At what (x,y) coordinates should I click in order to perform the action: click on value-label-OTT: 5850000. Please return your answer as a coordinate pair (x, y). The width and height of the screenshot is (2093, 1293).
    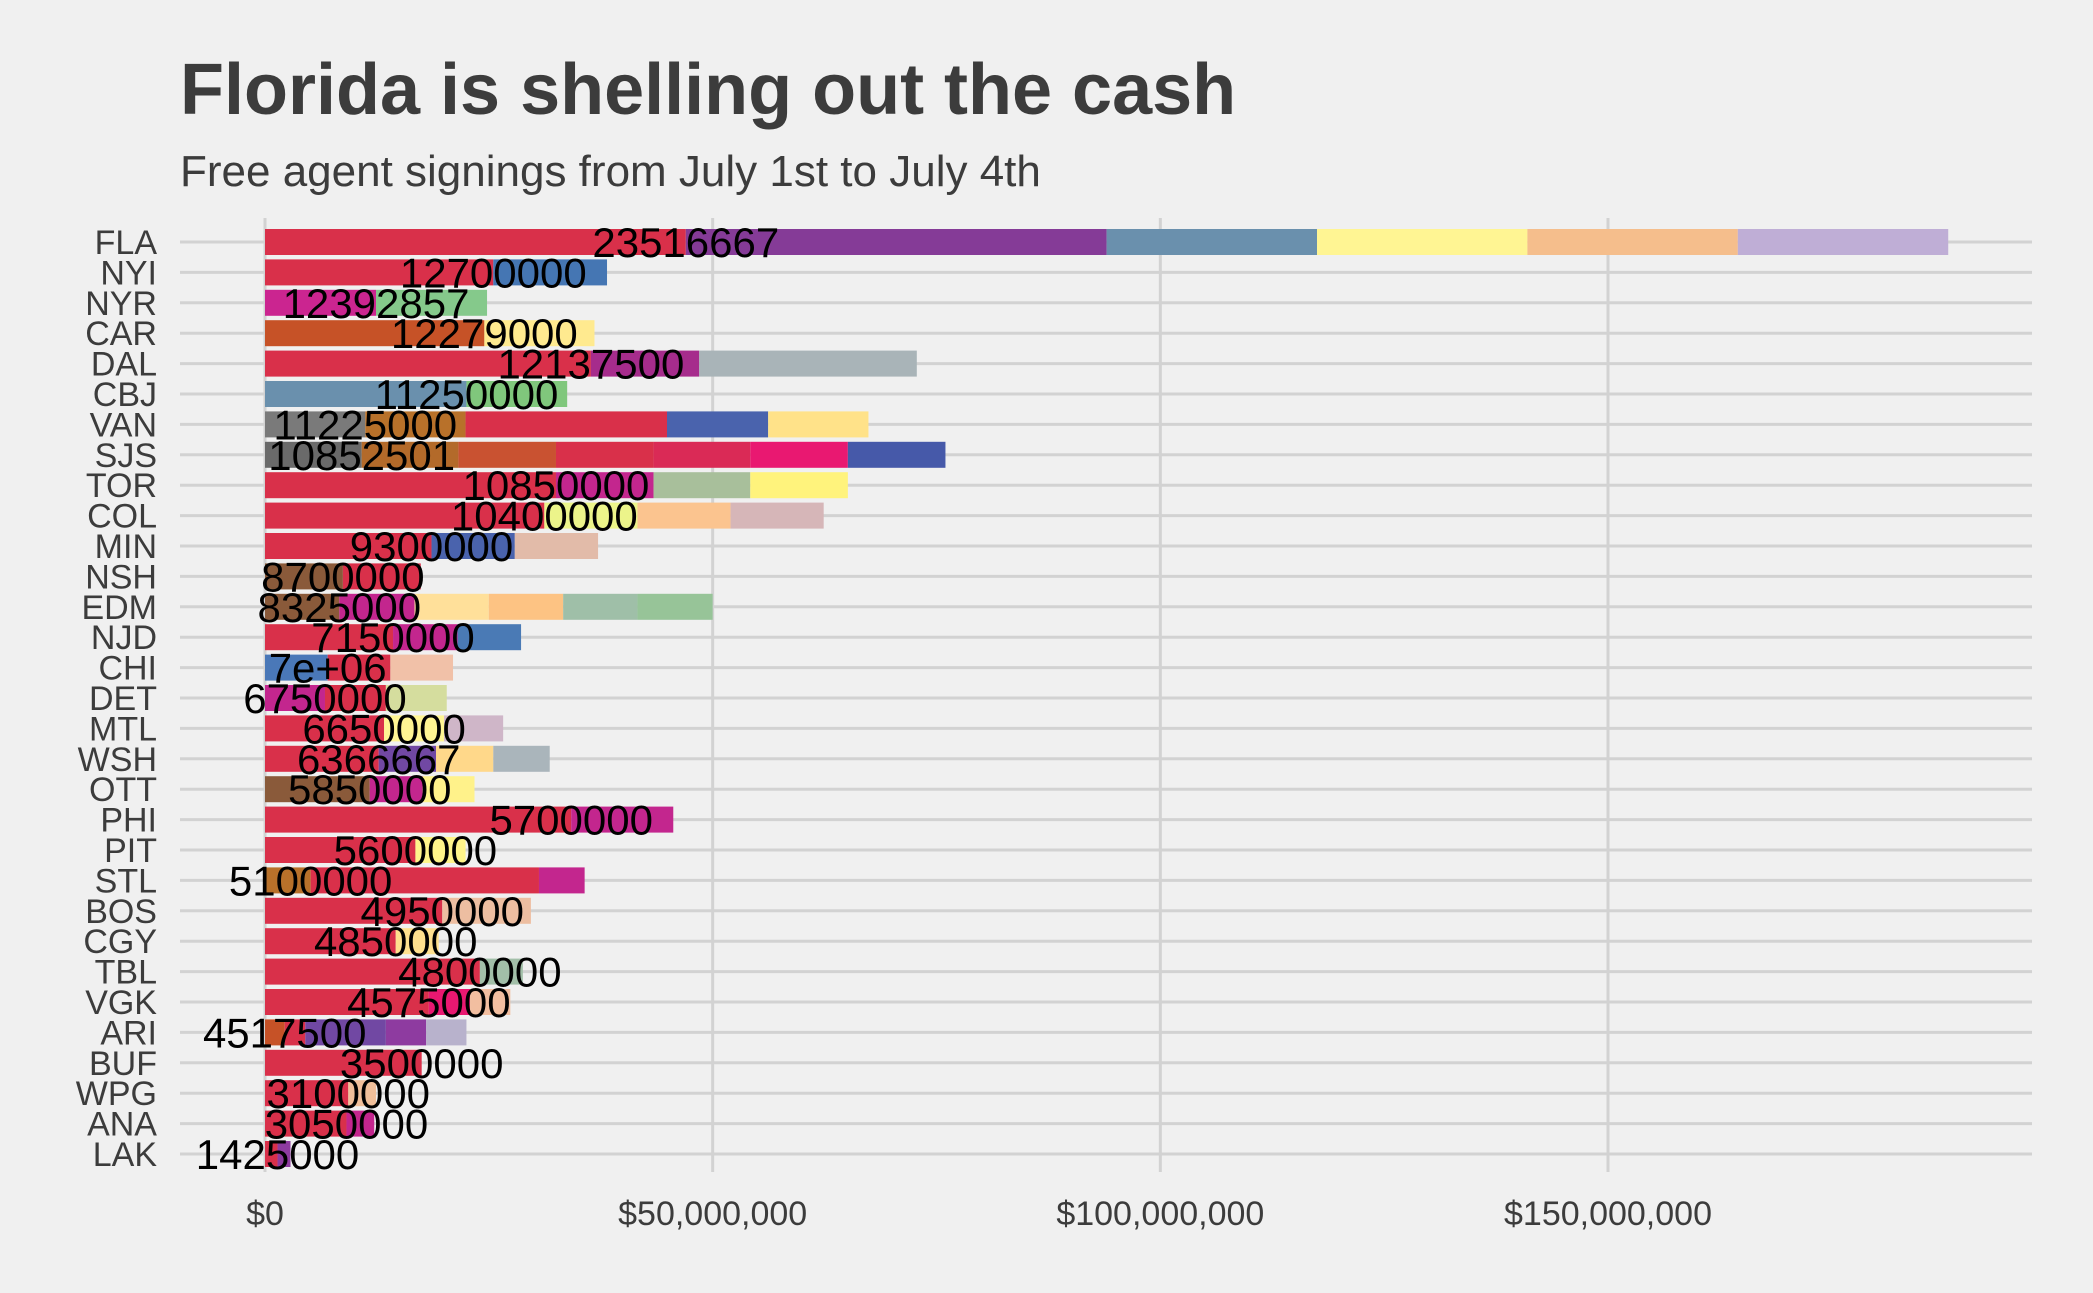
    Looking at the image, I should click on (370, 789).